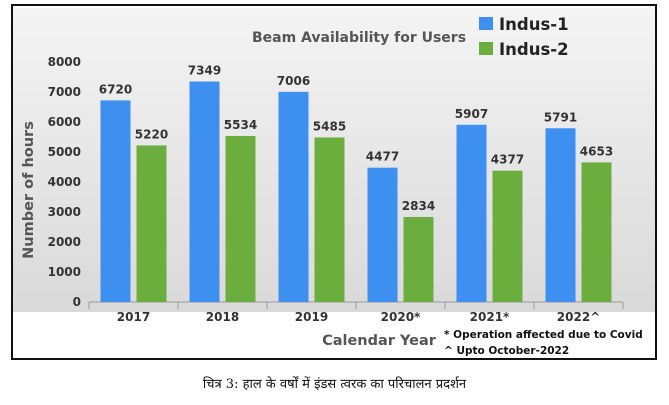  I want to click on x-tick-label: 2018, so click(222, 317).